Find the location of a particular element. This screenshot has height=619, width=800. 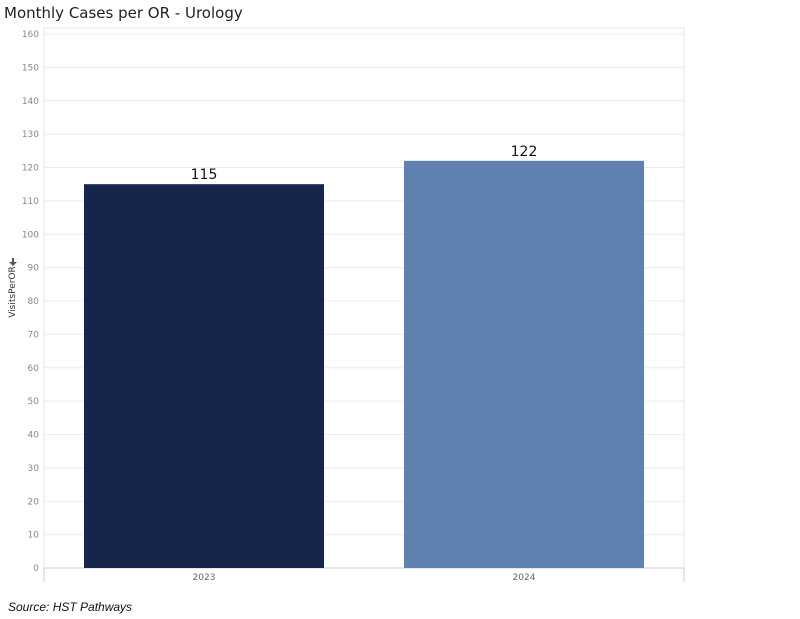

y-tick-label: 140 is located at coordinates (30, 102).